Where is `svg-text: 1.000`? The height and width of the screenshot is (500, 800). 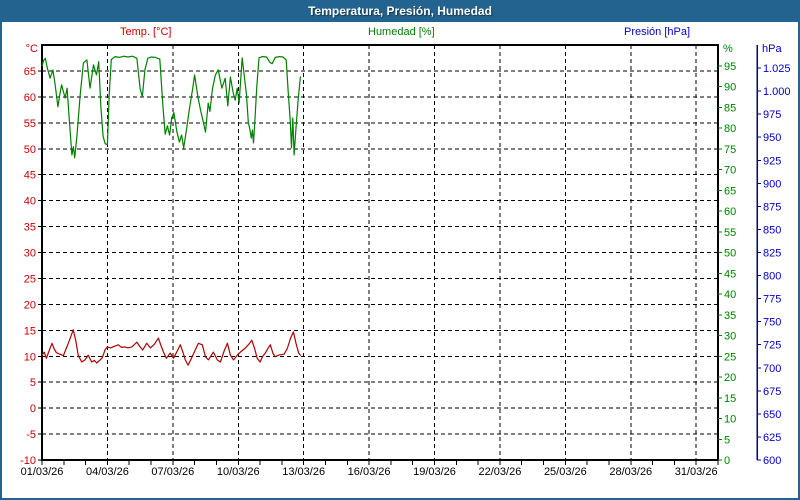
svg-text: 1.000 is located at coordinates (777, 92).